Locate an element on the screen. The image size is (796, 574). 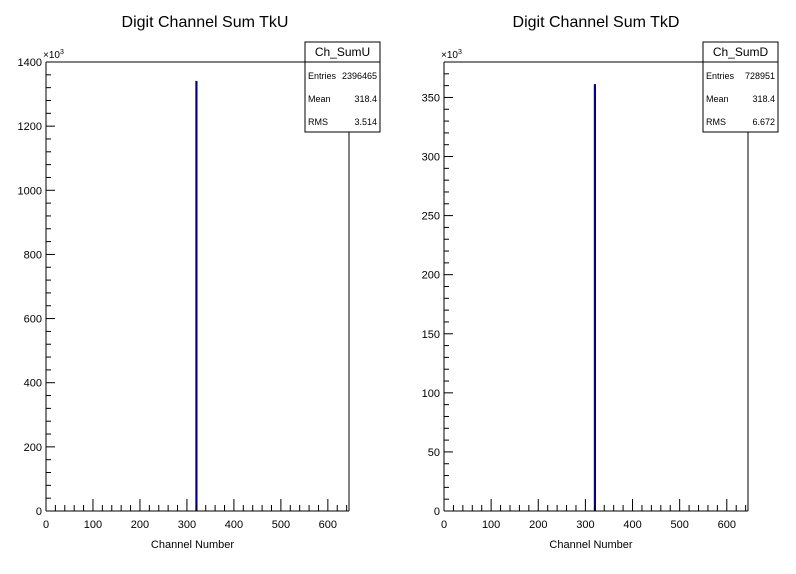
chart-title: Digit Channel Sum TkU is located at coordinates (205, 22).